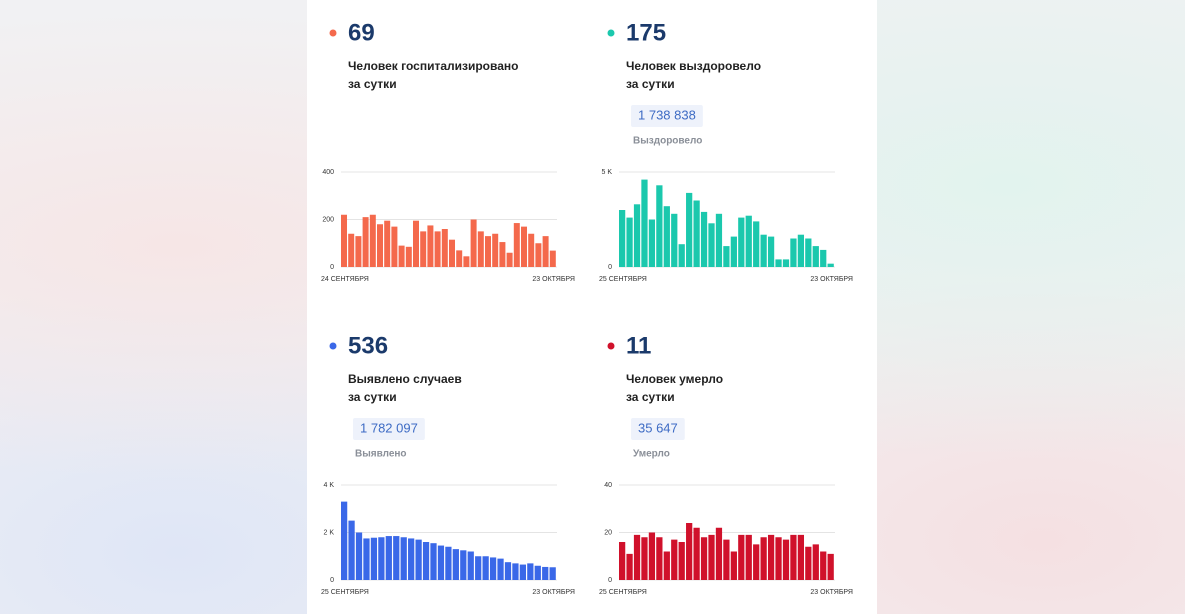 The image size is (1185, 614). Describe the element at coordinates (646, 32) in the screenshot. I see `headline-number: 175` at that location.